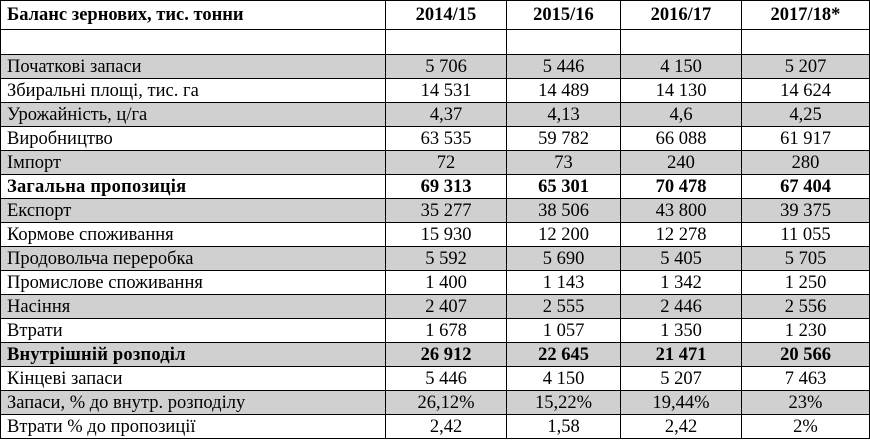 The width and height of the screenshot is (870, 448). I want to click on column-header: 2016/17, so click(681, 15).